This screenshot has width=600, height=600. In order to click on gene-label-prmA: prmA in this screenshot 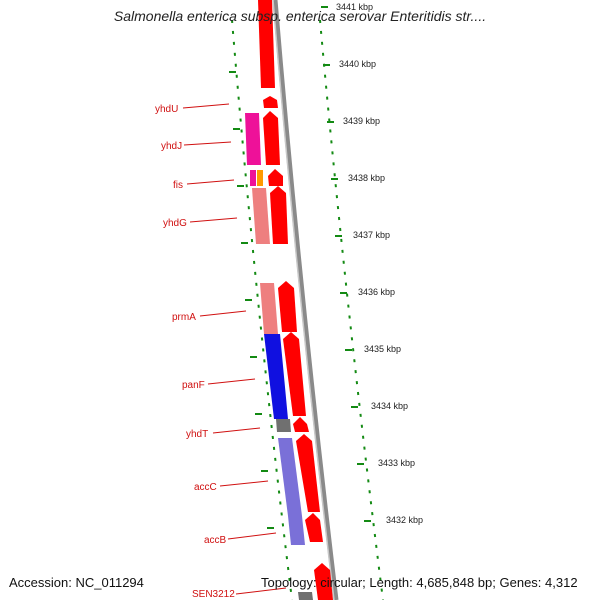, I will do `click(184, 317)`.